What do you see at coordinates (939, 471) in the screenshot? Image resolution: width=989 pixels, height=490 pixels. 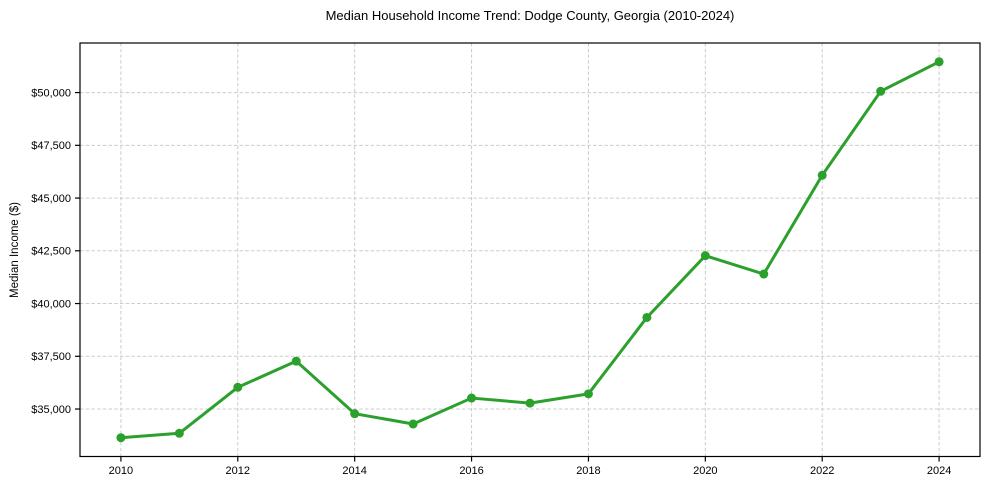 I see `x-tick-label: 2024` at bounding box center [939, 471].